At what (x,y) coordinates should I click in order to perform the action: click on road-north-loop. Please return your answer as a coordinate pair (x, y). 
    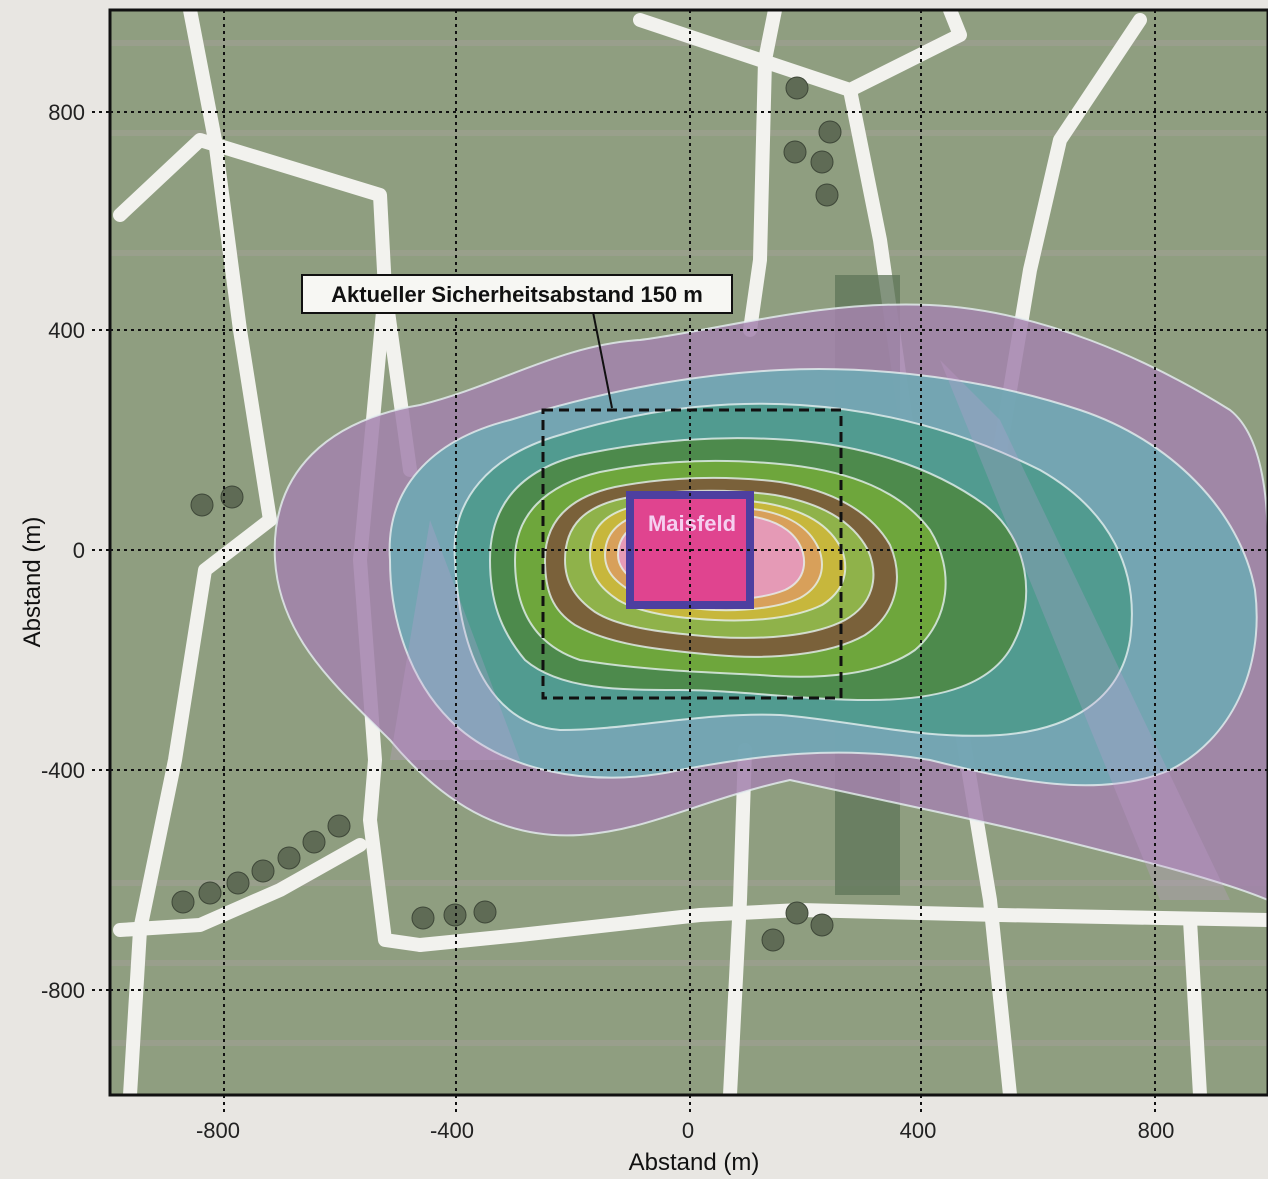
    Looking at the image, I should click on (265, 305).